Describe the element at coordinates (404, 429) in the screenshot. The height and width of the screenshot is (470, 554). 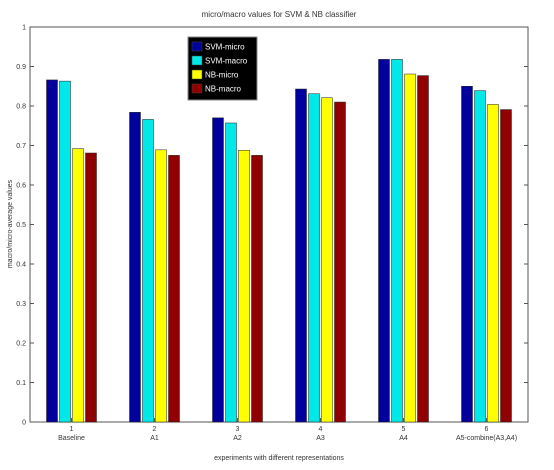
I see `x-group-number: 5` at that location.